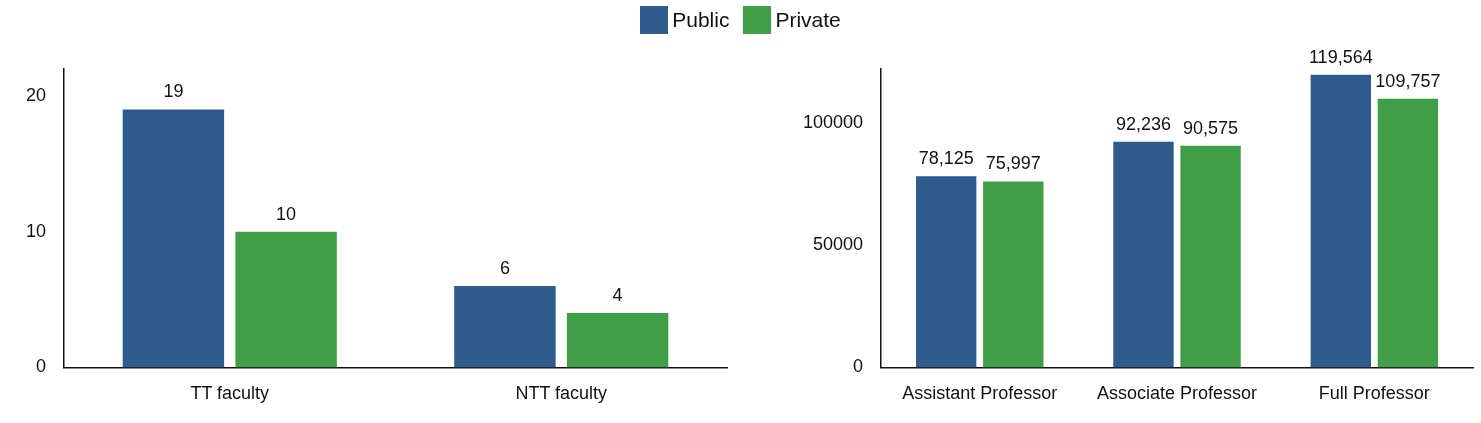 This screenshot has height=423, width=1481. I want to click on x-tick-label: NTT faculty, so click(561, 393).